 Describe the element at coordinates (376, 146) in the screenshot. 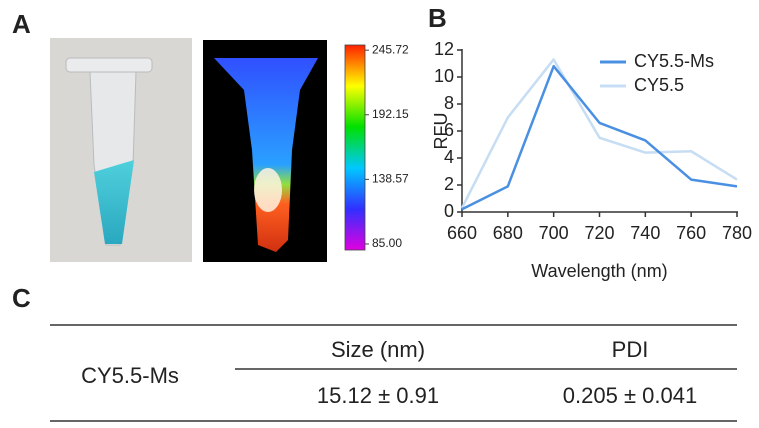

I see `colorbar: 245.72 192.15 138.57 85.00` at that location.